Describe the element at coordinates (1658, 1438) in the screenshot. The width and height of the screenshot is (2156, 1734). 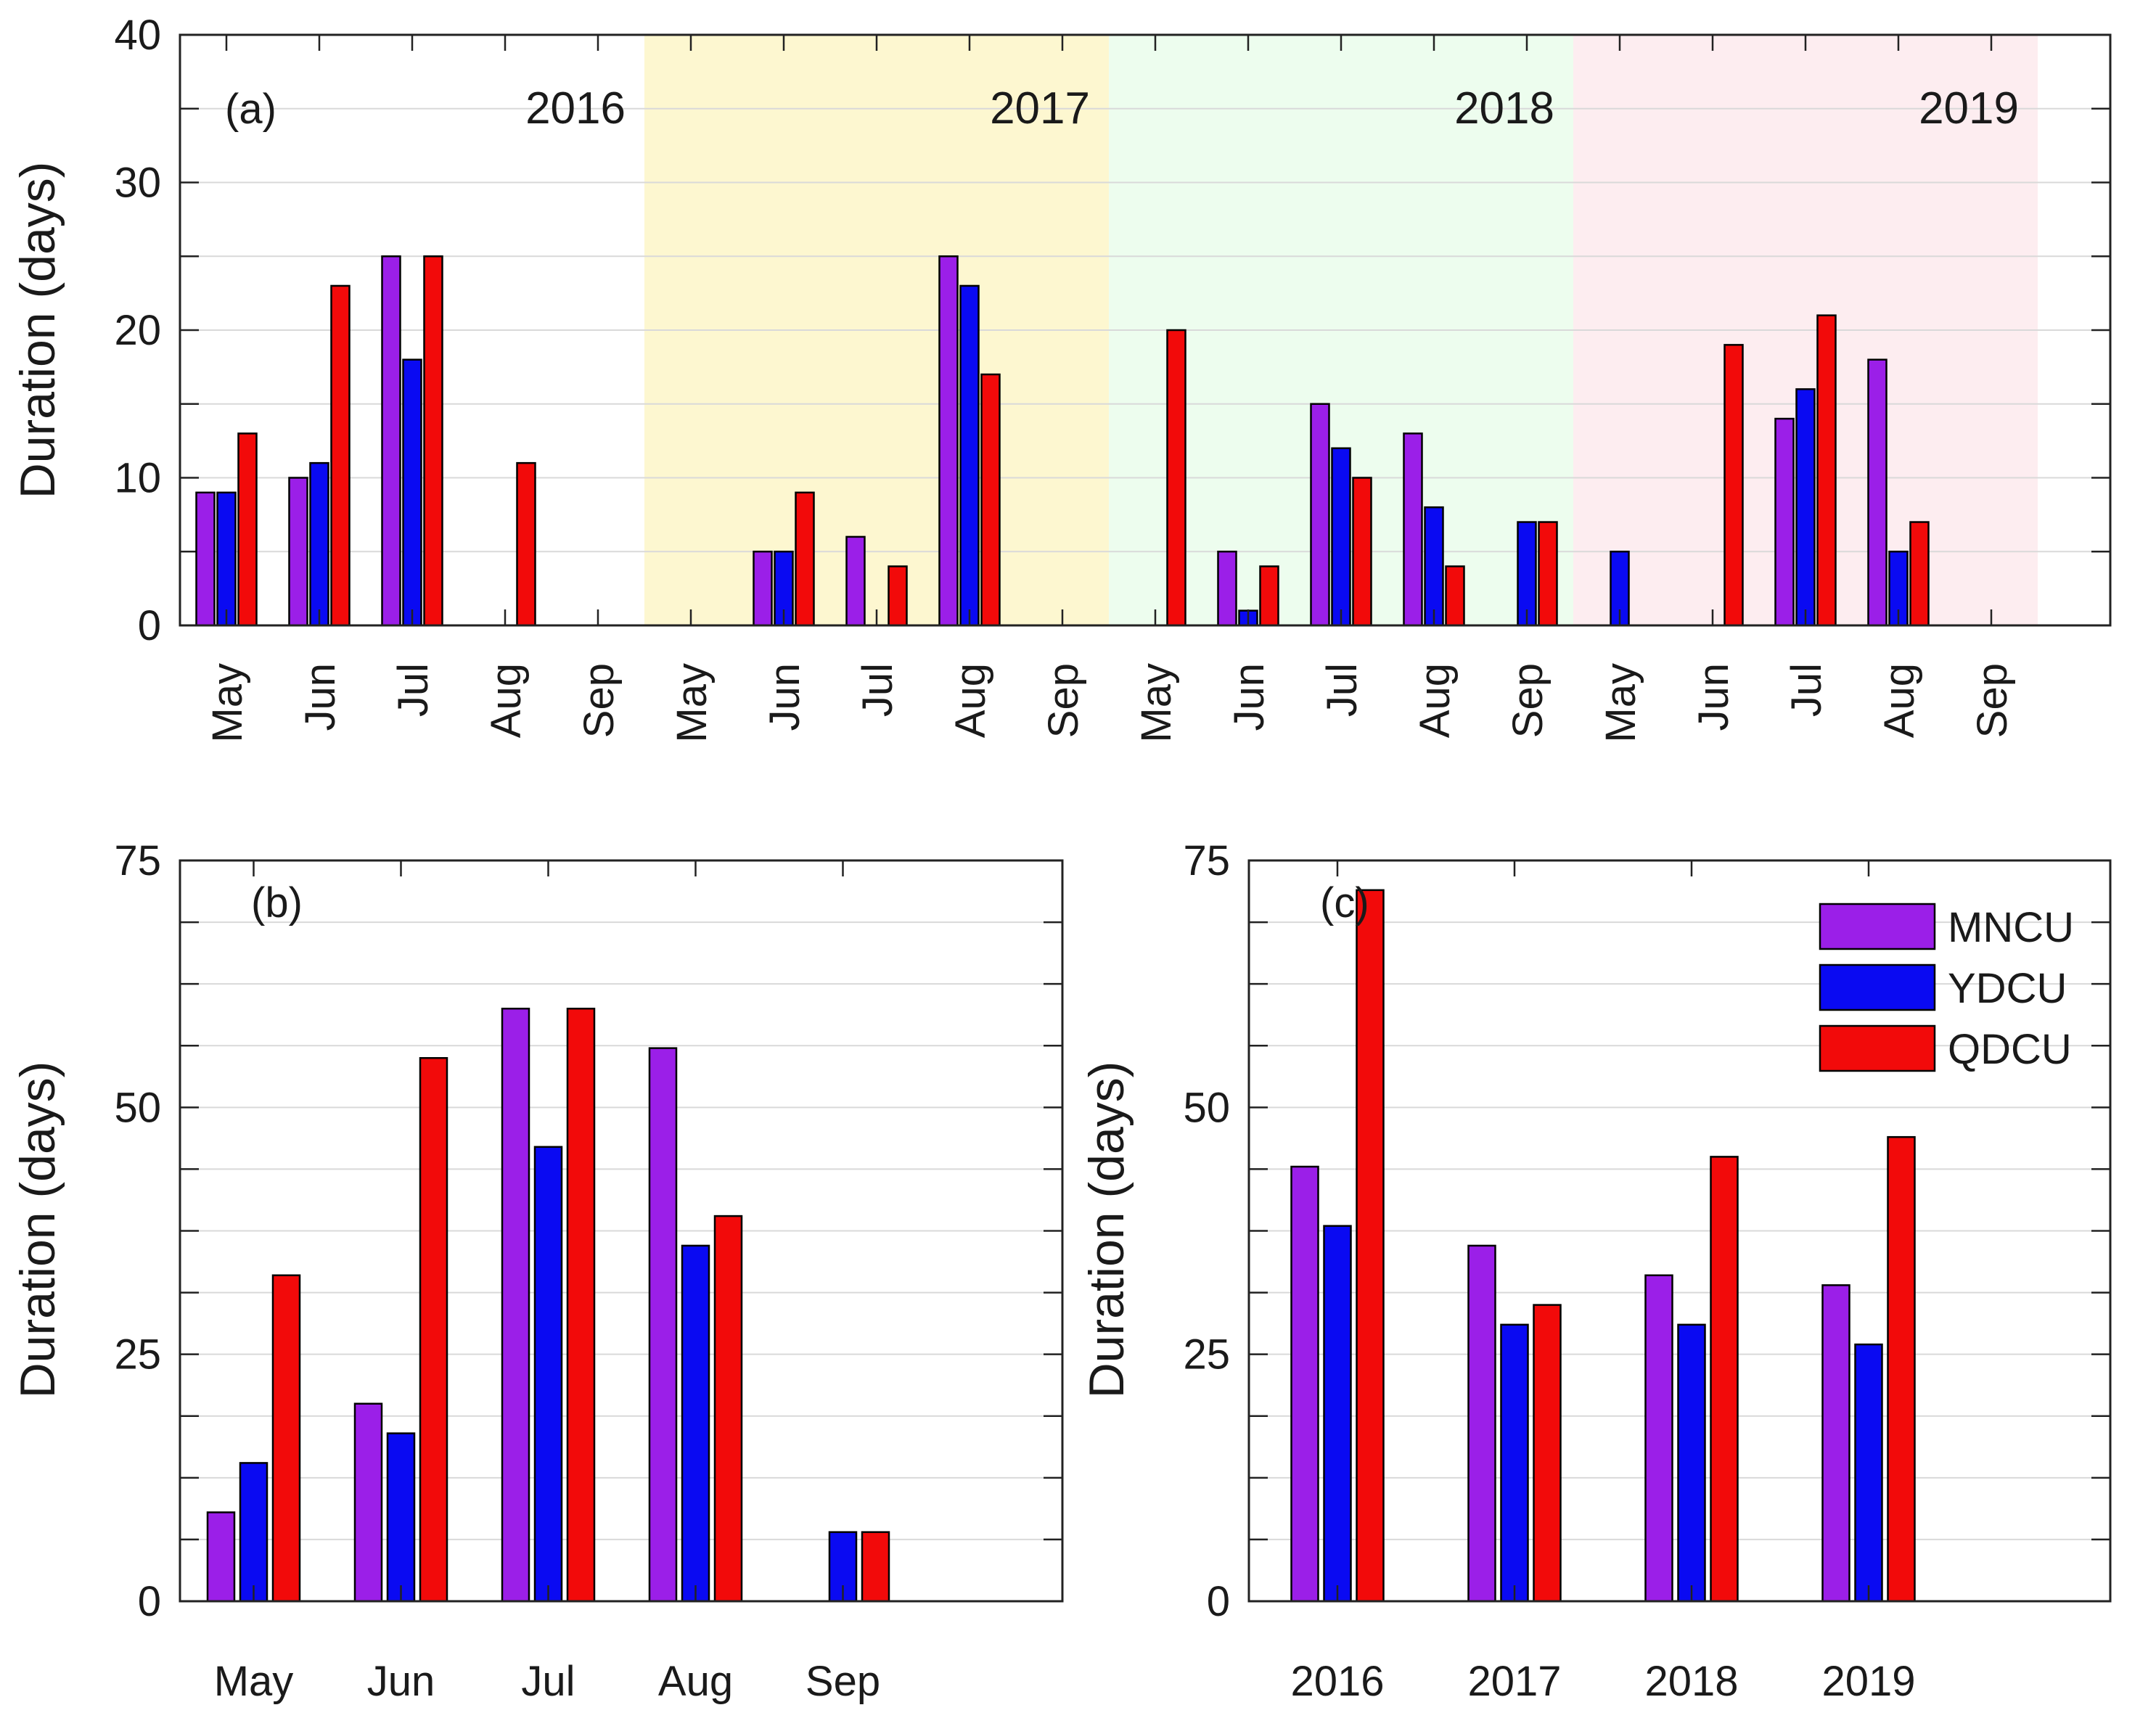
I see `bar-mncu-2018` at that location.